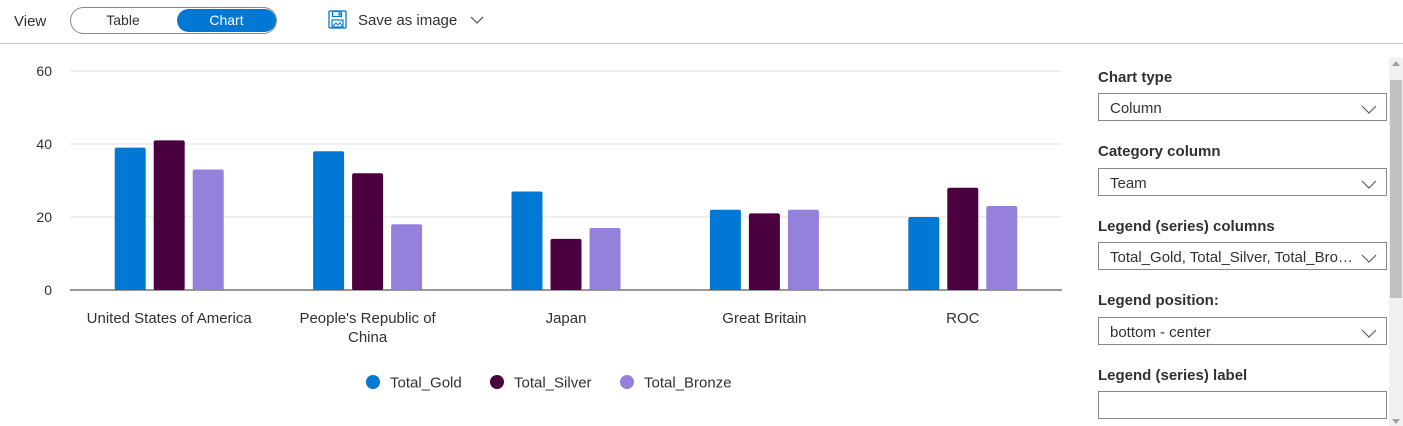 This screenshot has height=426, width=1403. I want to click on view-label: View, so click(30, 21).